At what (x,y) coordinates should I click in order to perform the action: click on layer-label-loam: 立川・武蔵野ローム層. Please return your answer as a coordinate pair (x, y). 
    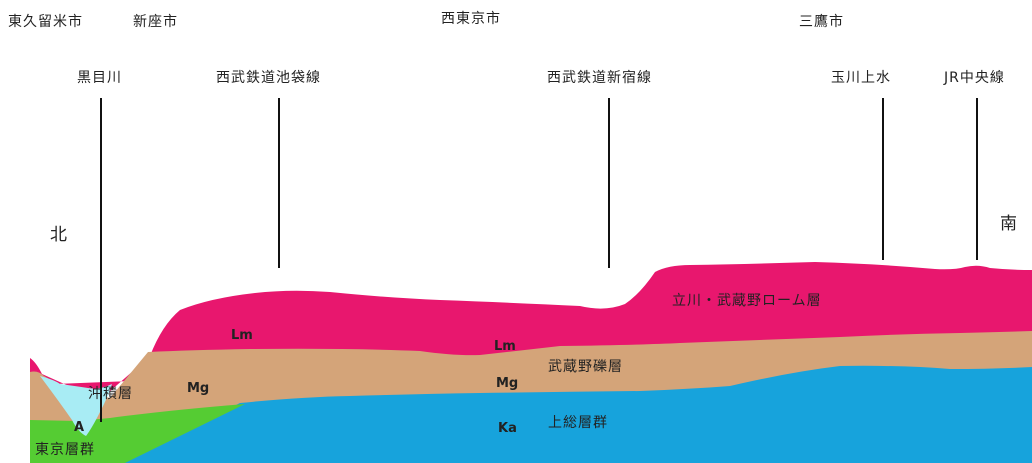
    Looking at the image, I should click on (747, 301).